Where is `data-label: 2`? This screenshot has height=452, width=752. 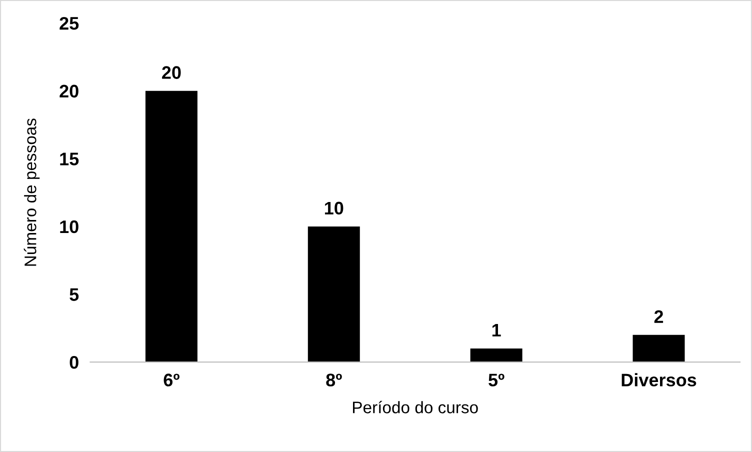 data-label: 2 is located at coordinates (659, 316).